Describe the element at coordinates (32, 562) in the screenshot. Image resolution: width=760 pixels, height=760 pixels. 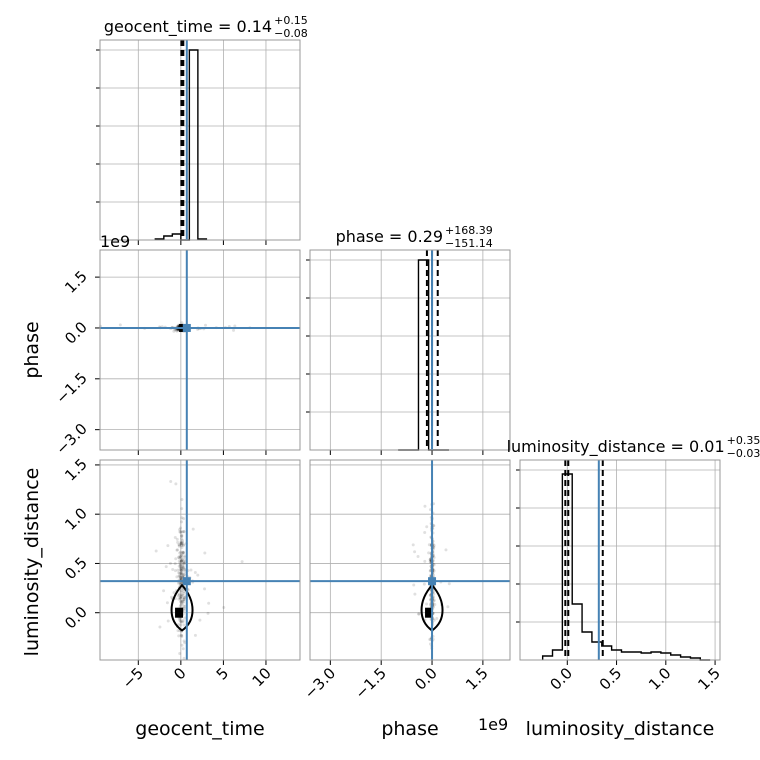
I see `y-axis-label-luminosity-distance: luminosity_distance` at that location.